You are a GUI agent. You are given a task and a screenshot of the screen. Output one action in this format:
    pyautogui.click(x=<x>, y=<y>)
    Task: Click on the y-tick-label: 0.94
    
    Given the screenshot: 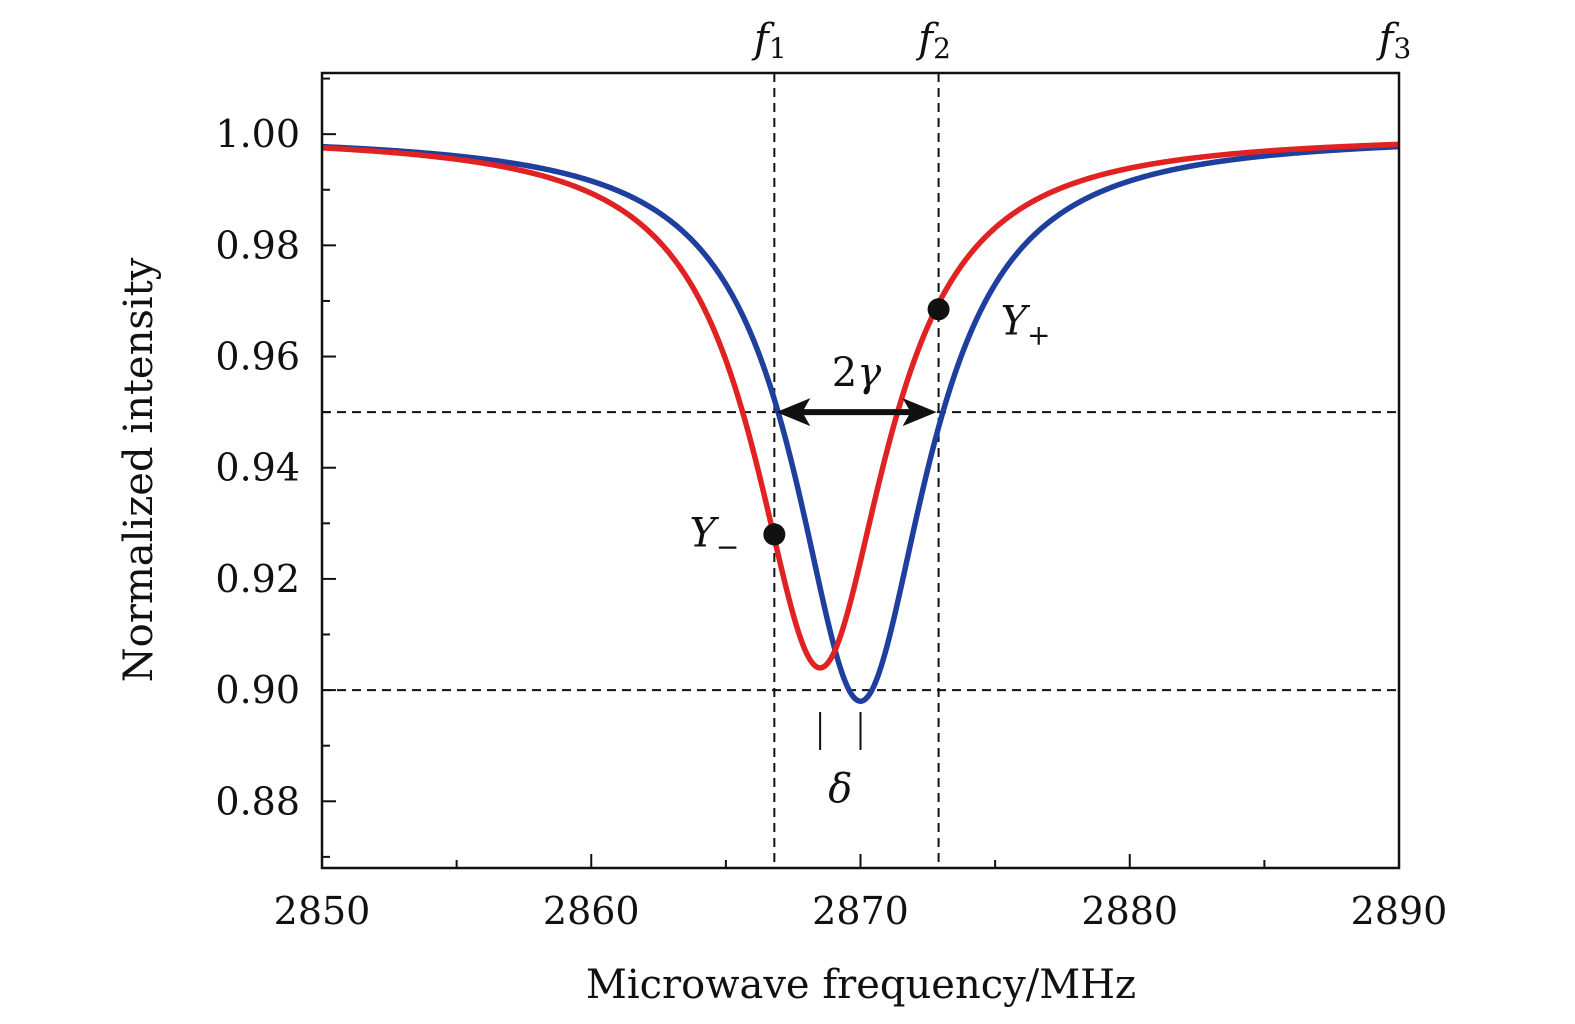 What is the action you would take?
    pyautogui.click(x=257, y=468)
    